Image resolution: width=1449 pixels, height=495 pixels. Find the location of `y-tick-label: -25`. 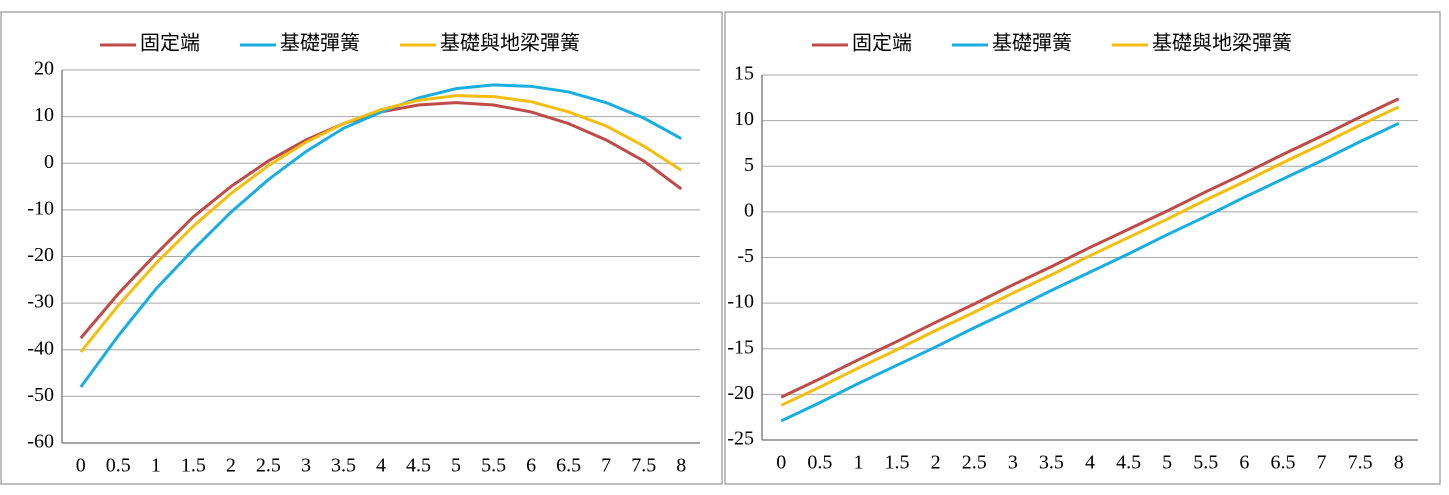

y-tick-label: -25 is located at coordinates (740, 439).